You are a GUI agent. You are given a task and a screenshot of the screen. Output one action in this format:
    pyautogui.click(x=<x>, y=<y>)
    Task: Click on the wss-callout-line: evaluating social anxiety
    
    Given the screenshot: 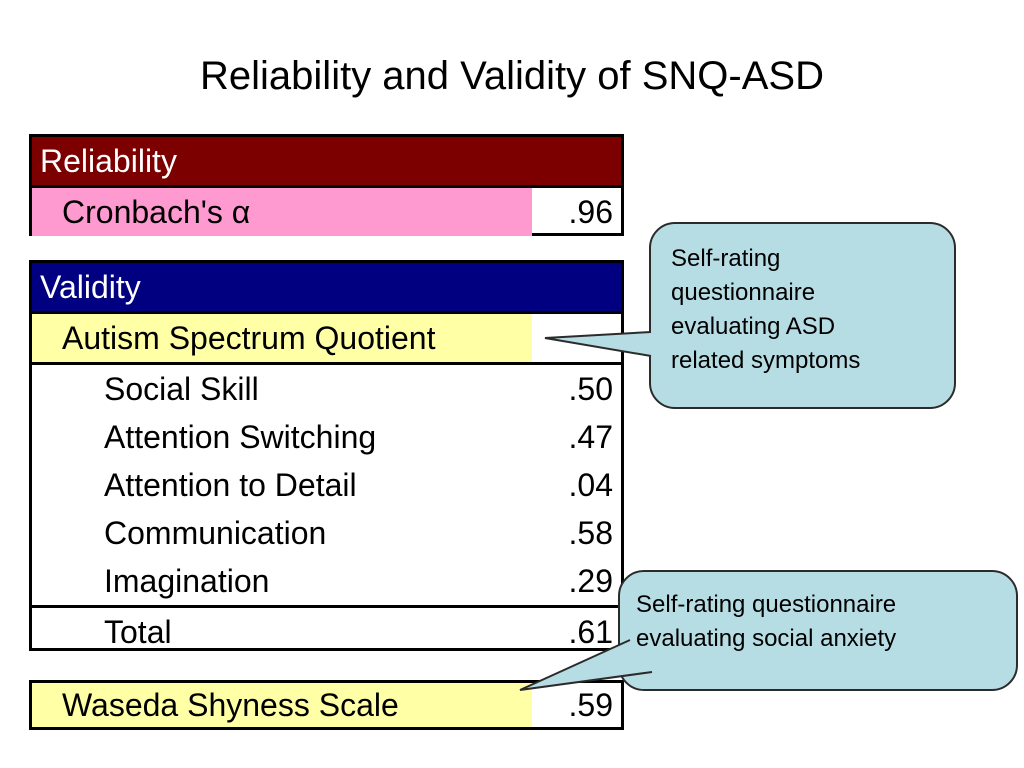 What is the action you would take?
    pyautogui.click(x=766, y=638)
    